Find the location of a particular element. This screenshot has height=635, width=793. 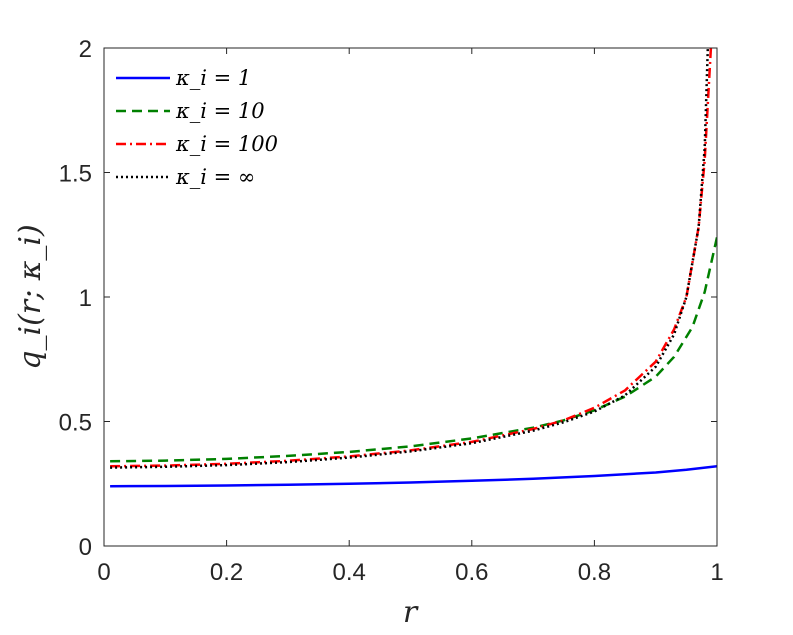

y-tick-label: 2 is located at coordinates (85, 49).